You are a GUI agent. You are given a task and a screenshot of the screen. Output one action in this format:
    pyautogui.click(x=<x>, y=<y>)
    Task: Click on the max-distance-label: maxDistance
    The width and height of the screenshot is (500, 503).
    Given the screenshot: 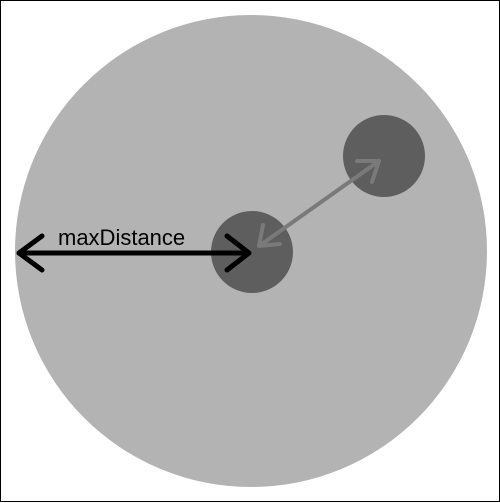 What is the action you would take?
    pyautogui.click(x=121, y=237)
    